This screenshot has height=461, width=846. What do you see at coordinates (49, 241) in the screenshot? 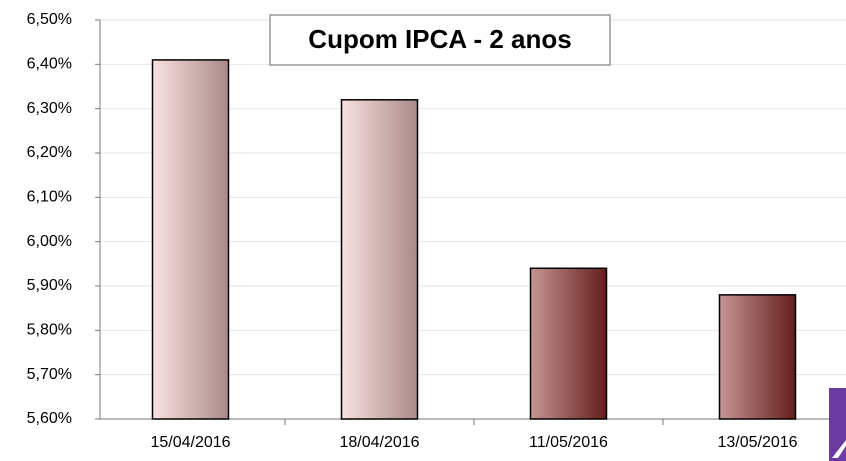
I see `y-tick-label: 6,00%` at bounding box center [49, 241].